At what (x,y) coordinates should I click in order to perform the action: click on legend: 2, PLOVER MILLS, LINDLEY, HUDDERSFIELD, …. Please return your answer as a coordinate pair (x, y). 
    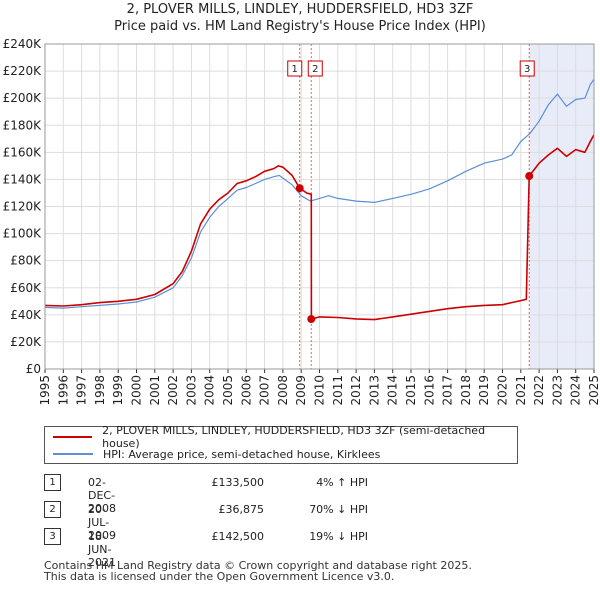
    Looking at the image, I should click on (281, 444).